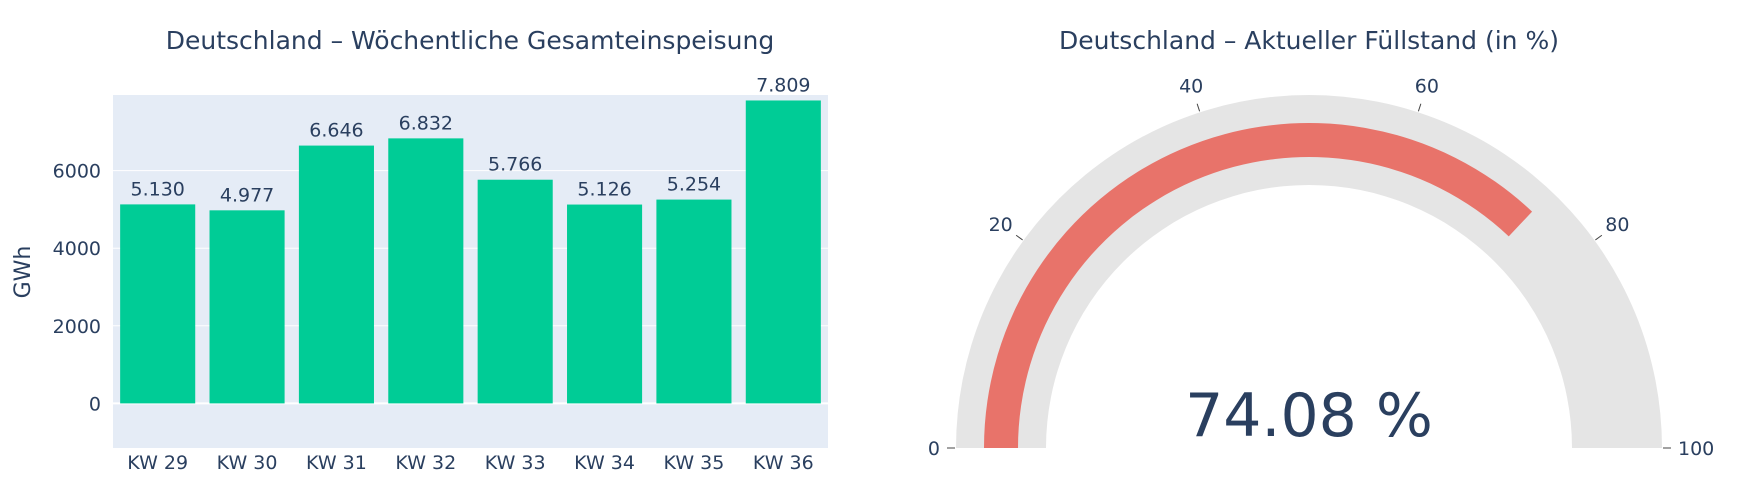  I want to click on gauge-tick-label: 40, so click(1191, 87).